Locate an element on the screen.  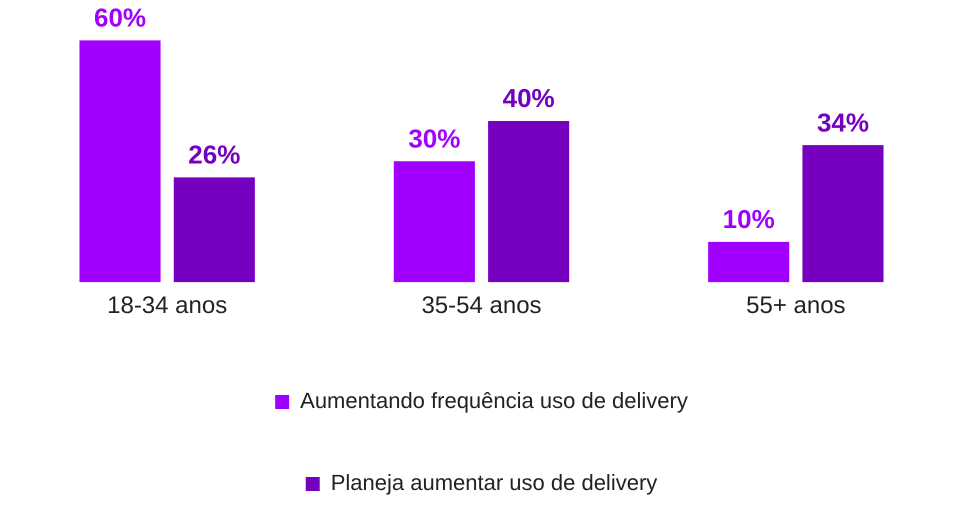
x-tick-label: 35-54 anos is located at coordinates (481, 306).